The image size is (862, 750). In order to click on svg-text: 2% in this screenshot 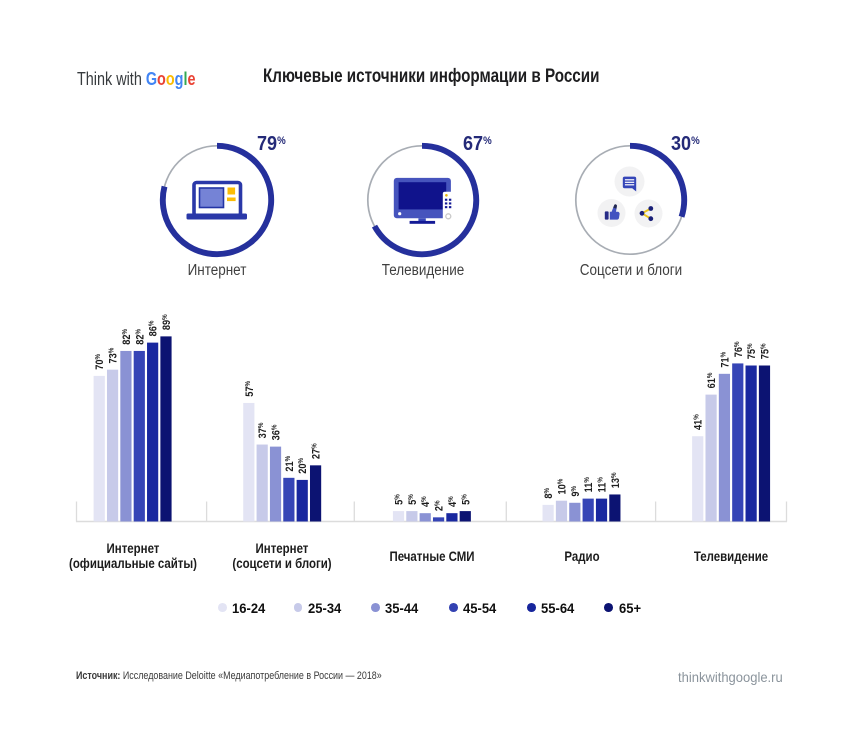, I will do `click(440, 505)`.